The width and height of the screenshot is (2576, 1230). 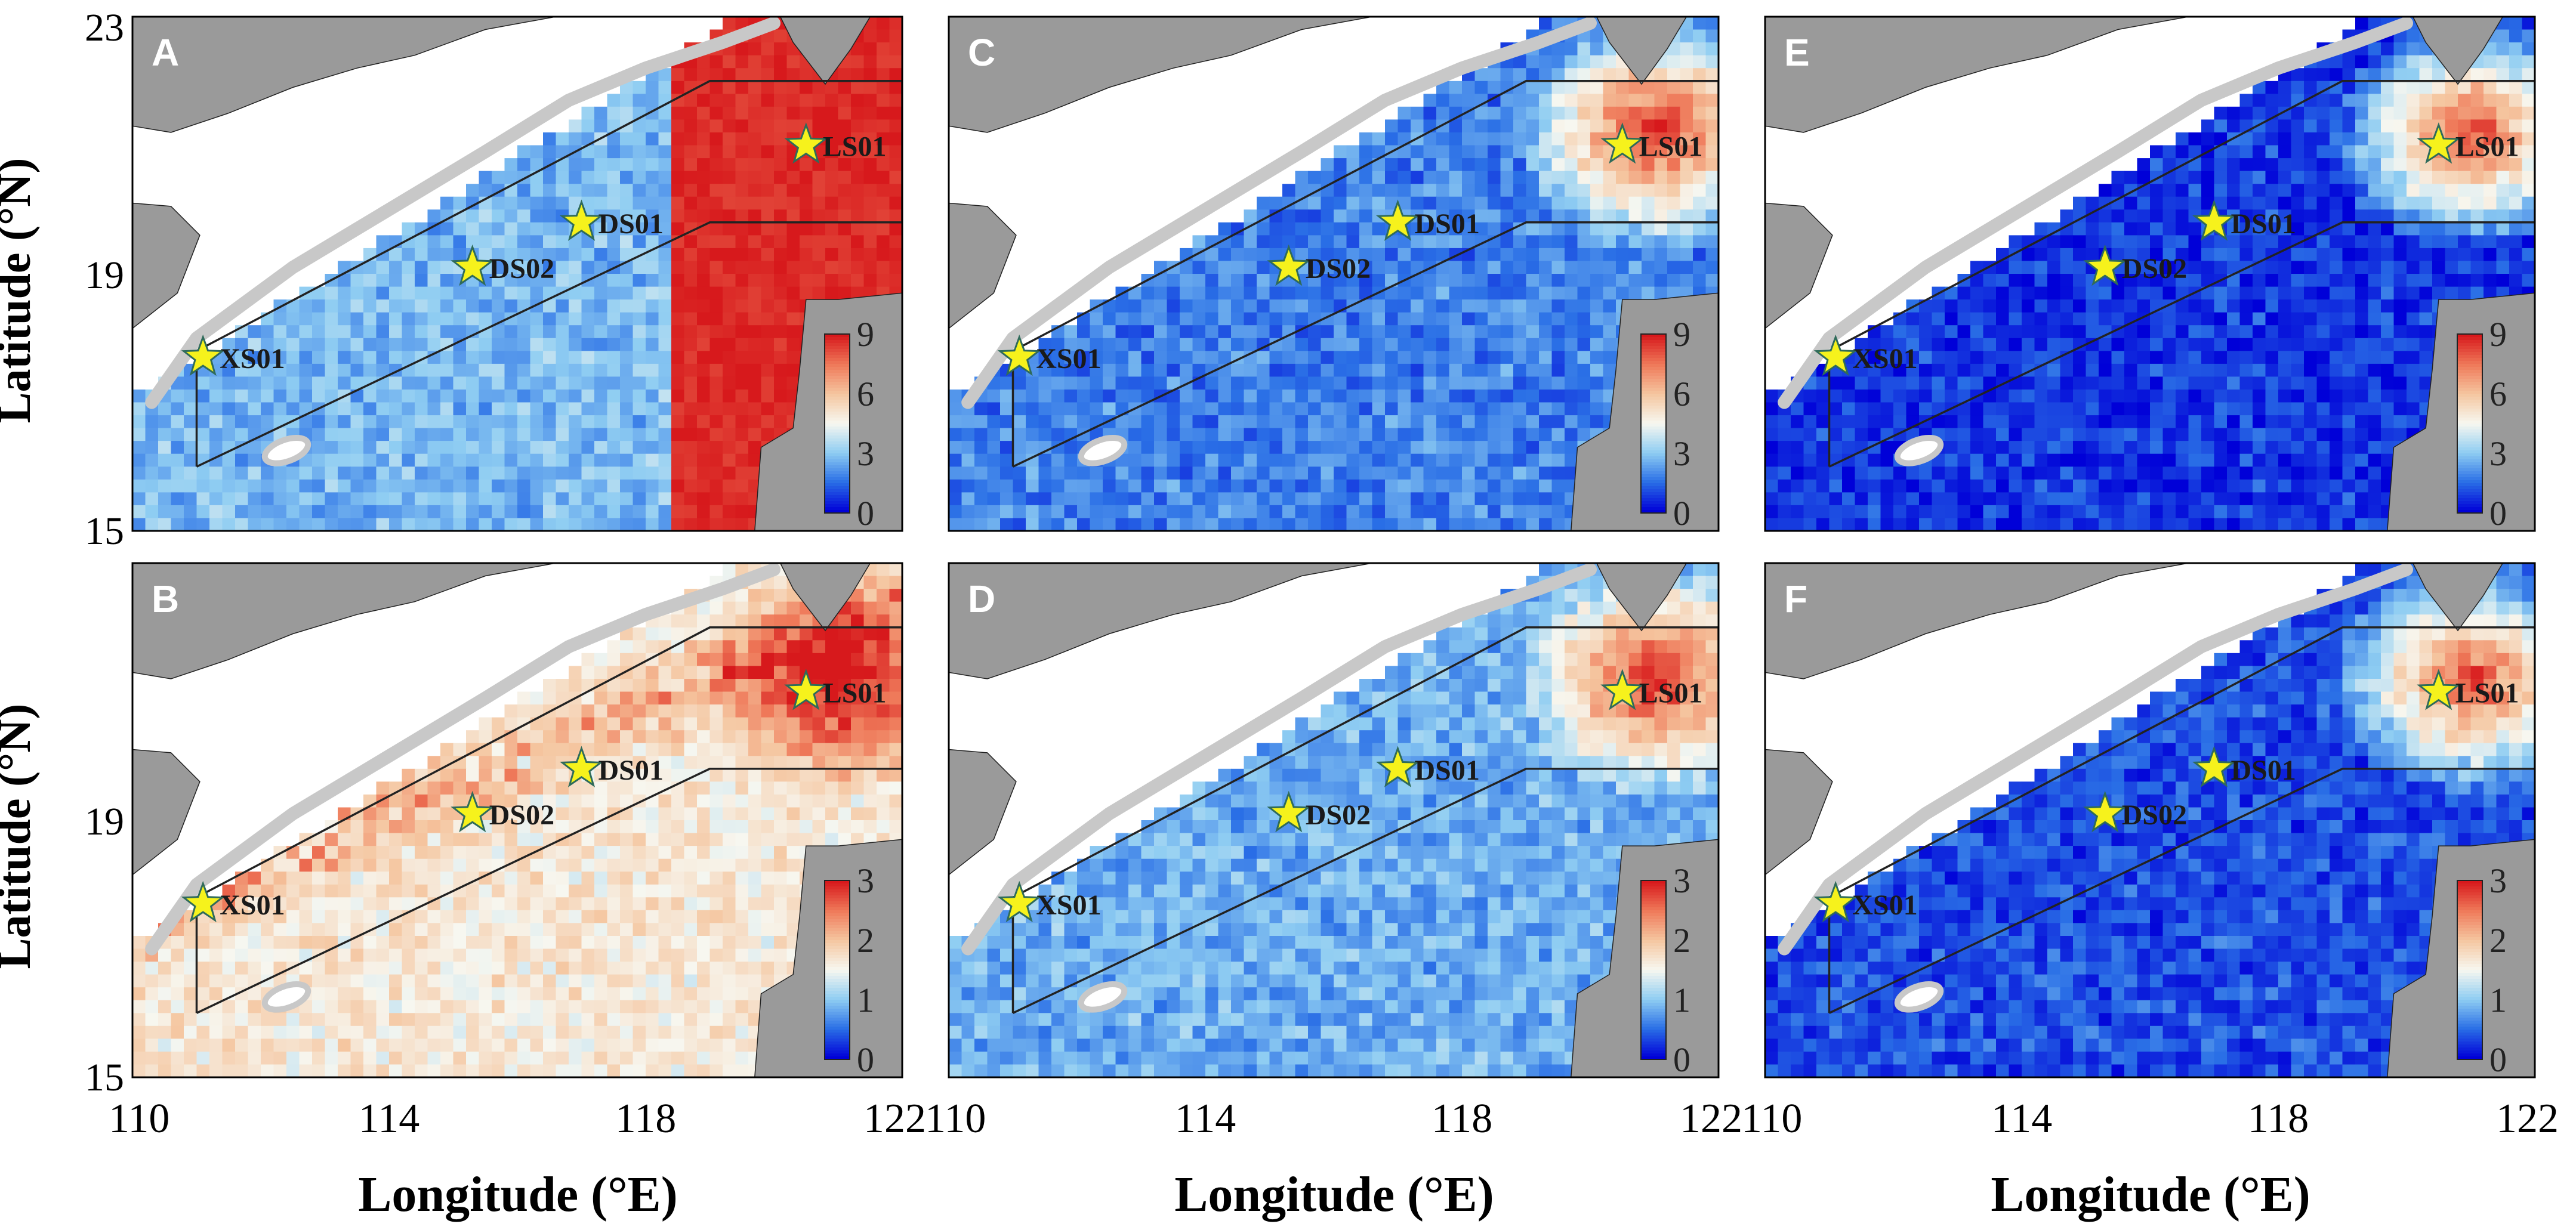 What do you see at coordinates (865, 453) in the screenshot?
I see `colorbar-tick-label: 3` at bounding box center [865, 453].